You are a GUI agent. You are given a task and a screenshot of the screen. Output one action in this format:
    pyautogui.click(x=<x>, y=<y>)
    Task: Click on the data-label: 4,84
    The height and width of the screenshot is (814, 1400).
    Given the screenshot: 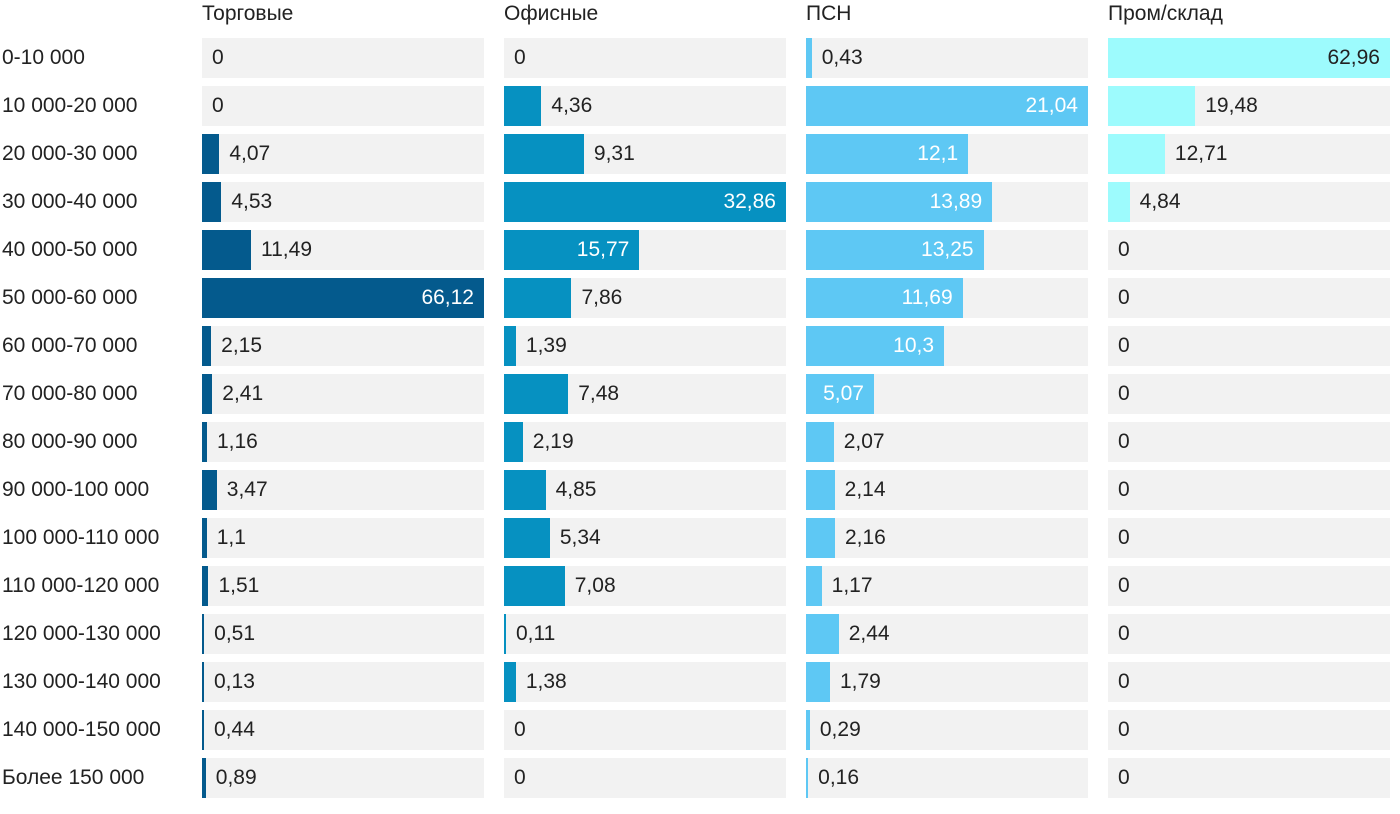 What is the action you would take?
    pyautogui.click(x=1160, y=201)
    